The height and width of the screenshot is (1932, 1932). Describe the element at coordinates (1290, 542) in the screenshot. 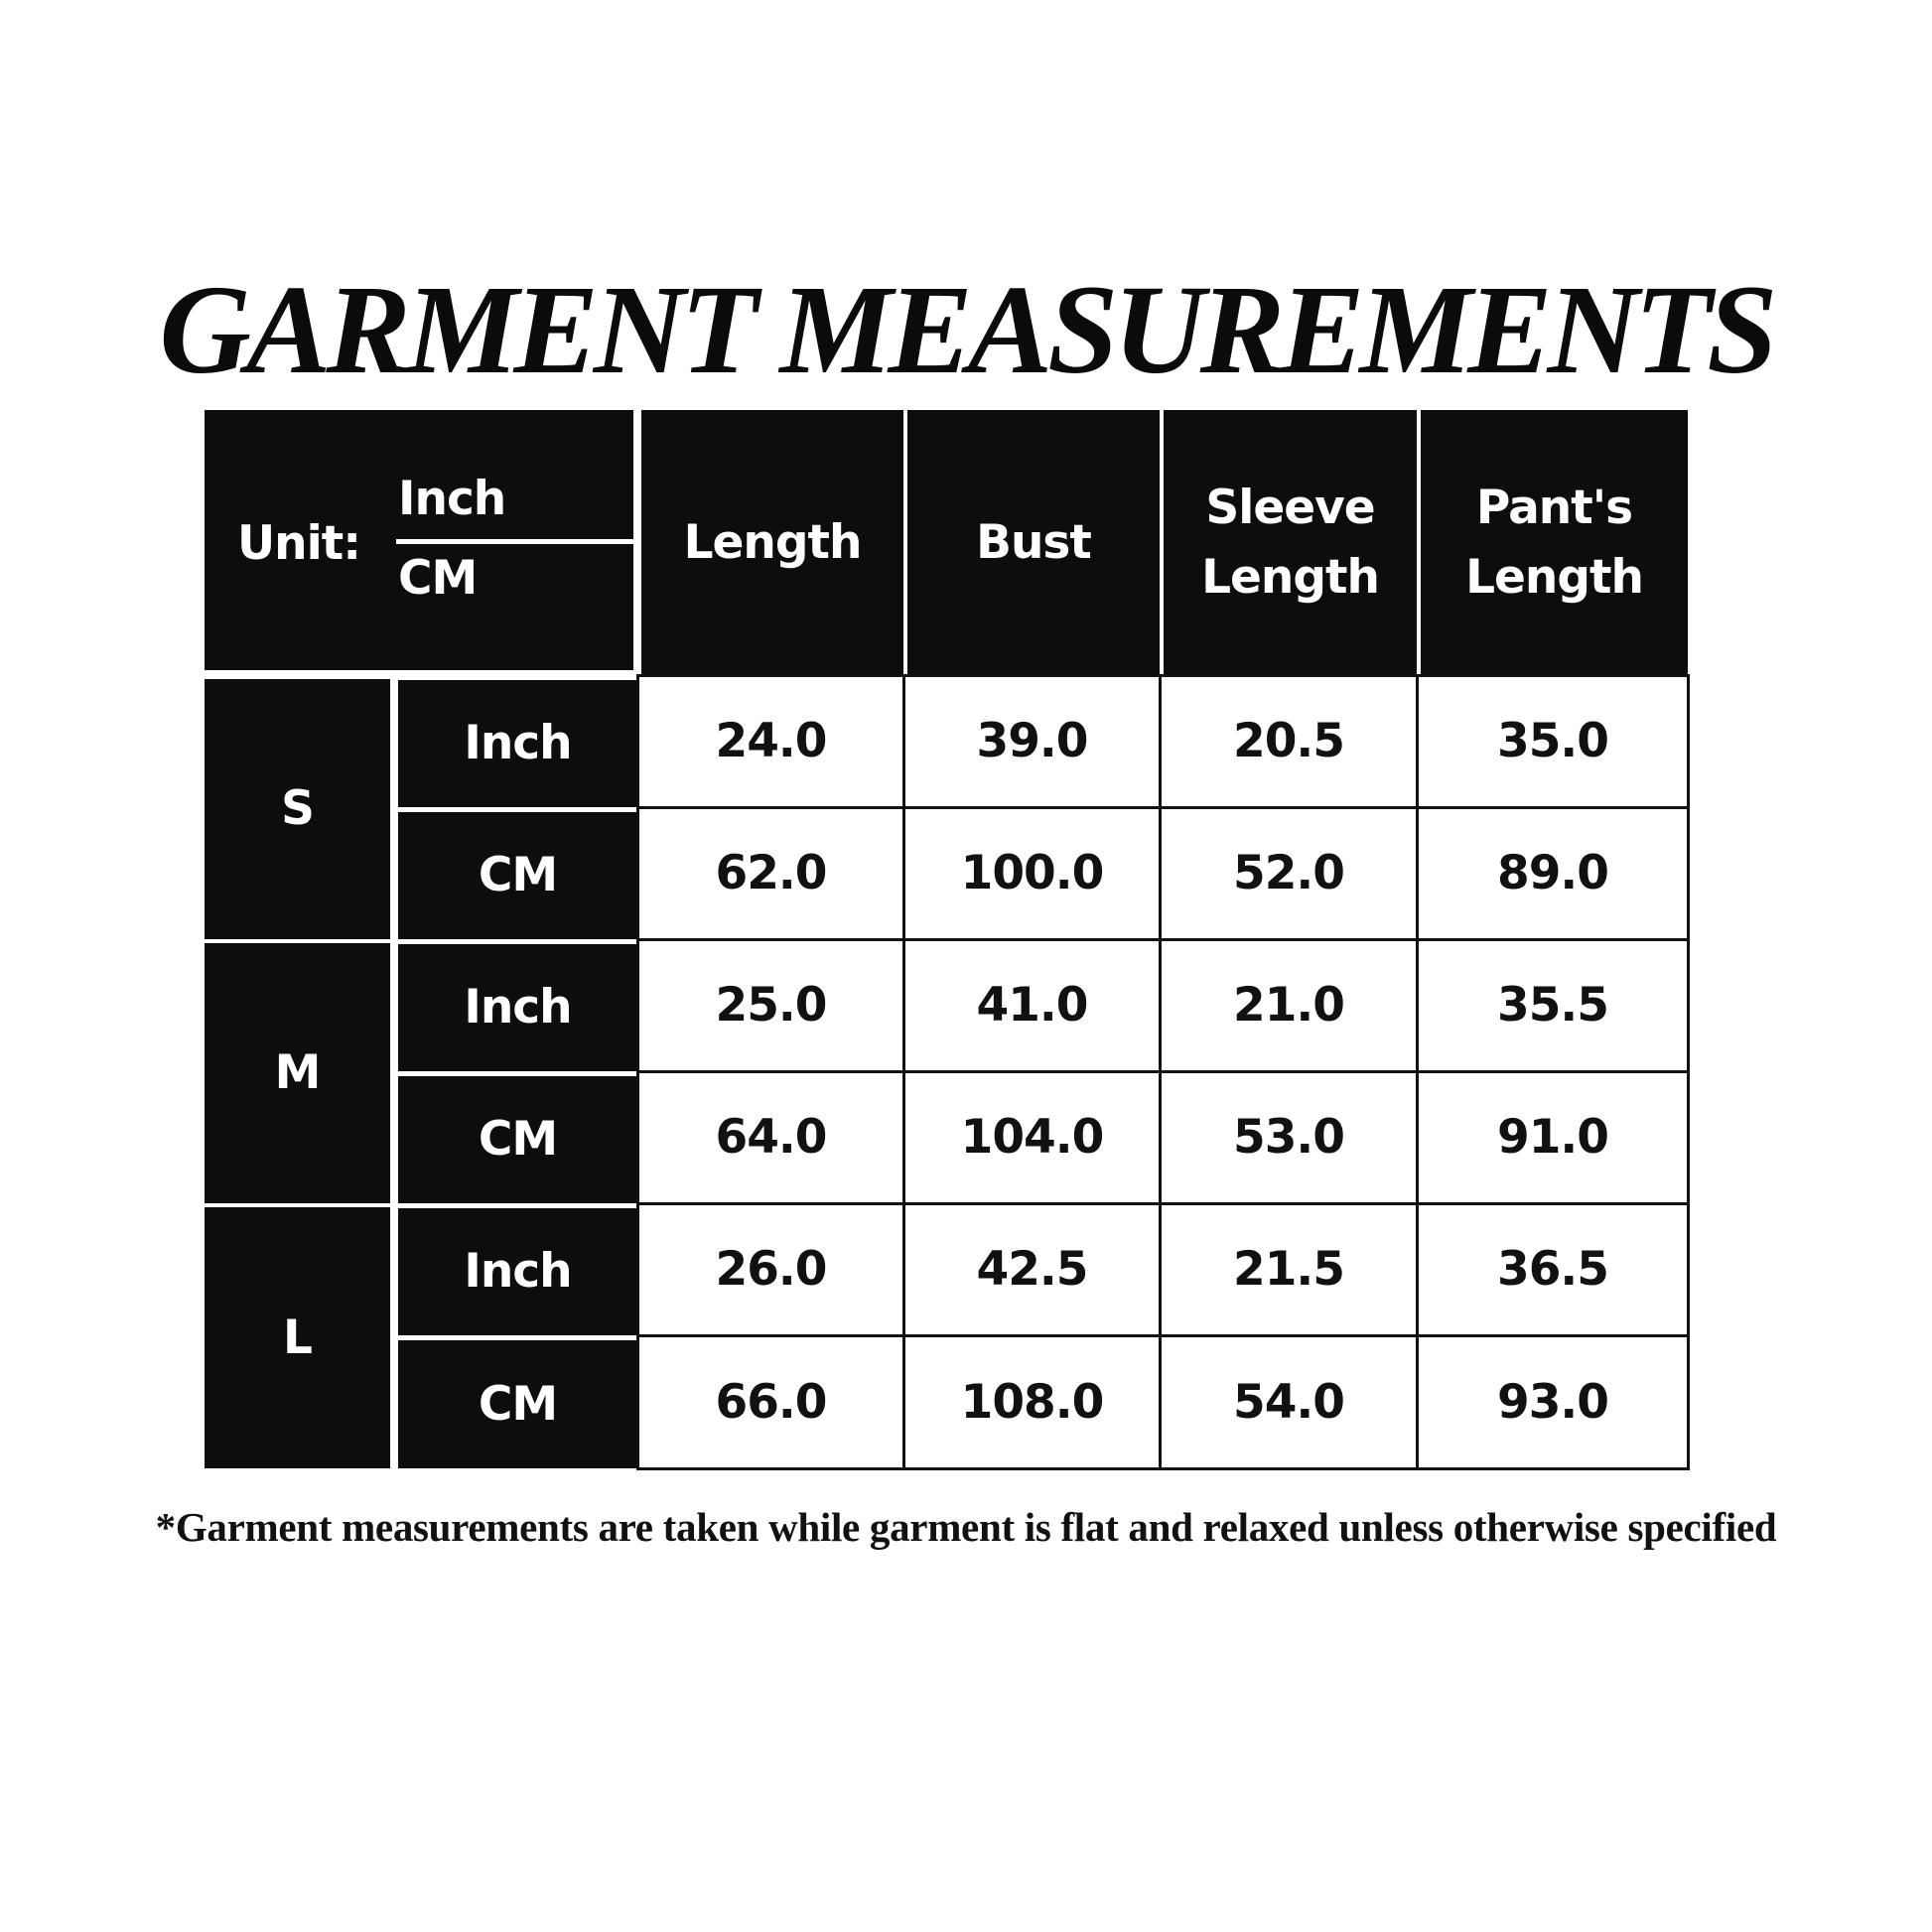

I see `column-header: Sleeve Length` at that location.